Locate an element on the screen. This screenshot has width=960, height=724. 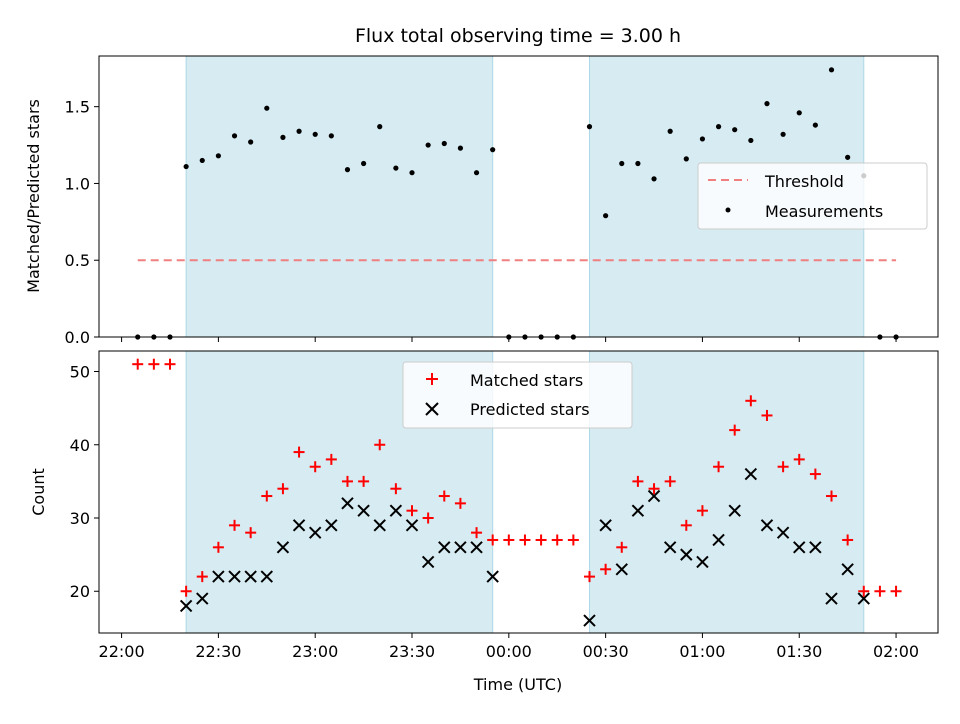
bottom-y-tick-label: 30 is located at coordinates (80, 518).